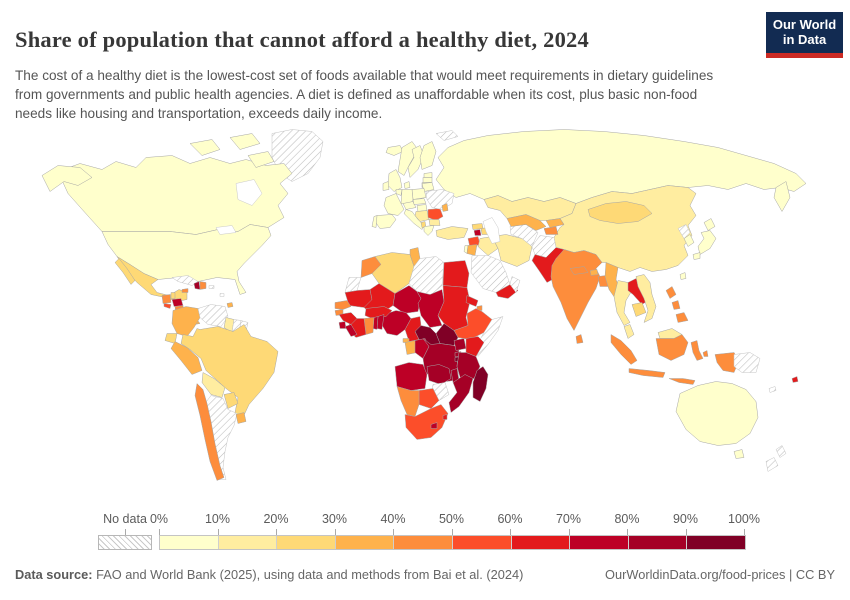  What do you see at coordinates (125, 542) in the screenshot?
I see `no-data-swatch` at bounding box center [125, 542].